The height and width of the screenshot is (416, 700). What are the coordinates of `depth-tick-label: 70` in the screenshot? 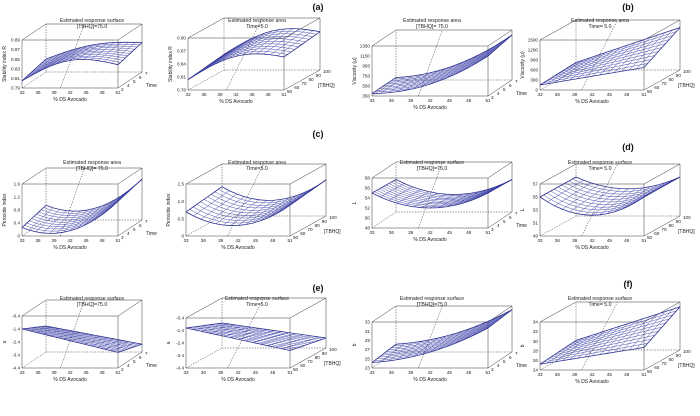 It's located at (310, 229).